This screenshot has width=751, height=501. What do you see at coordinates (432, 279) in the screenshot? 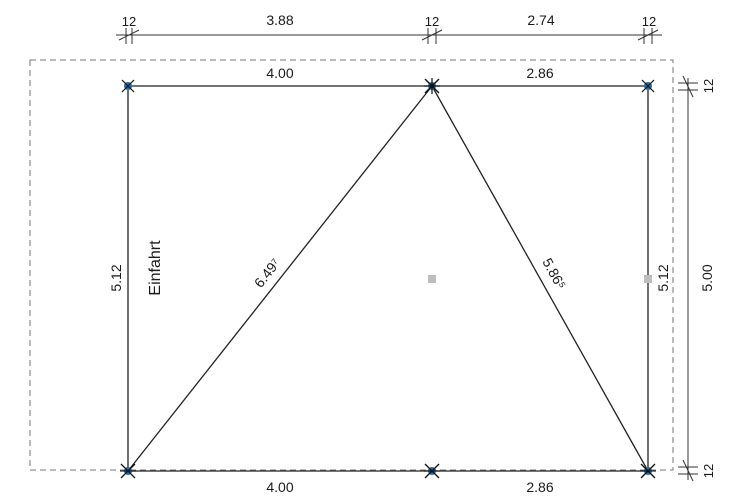
I see `marker-square-center` at bounding box center [432, 279].